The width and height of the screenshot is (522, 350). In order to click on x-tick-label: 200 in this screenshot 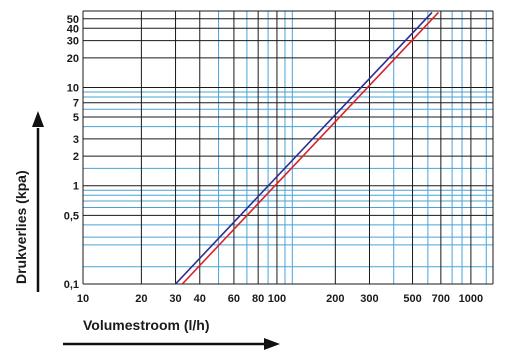, I will do `click(335, 299)`.